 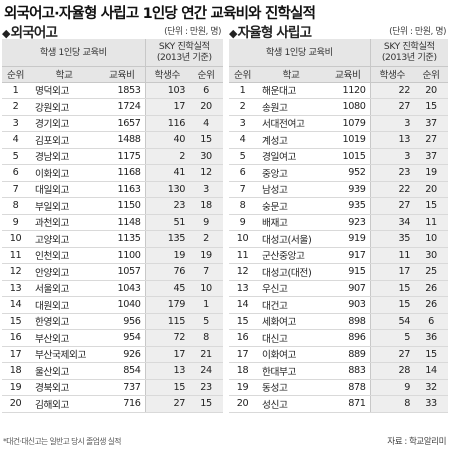 What do you see at coordinates (15, 156) in the screenshot?
I see `cell-rank: 5` at bounding box center [15, 156].